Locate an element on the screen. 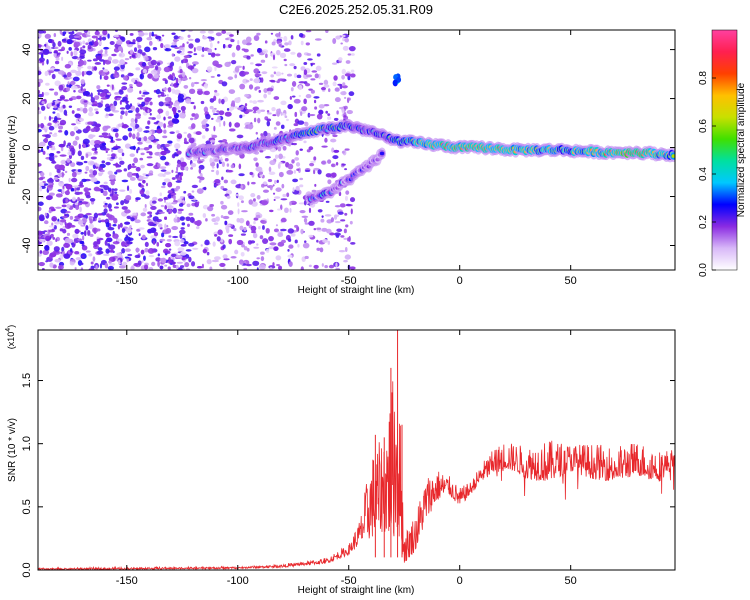  snr-x-tick-label: -100 is located at coordinates (238, 581).